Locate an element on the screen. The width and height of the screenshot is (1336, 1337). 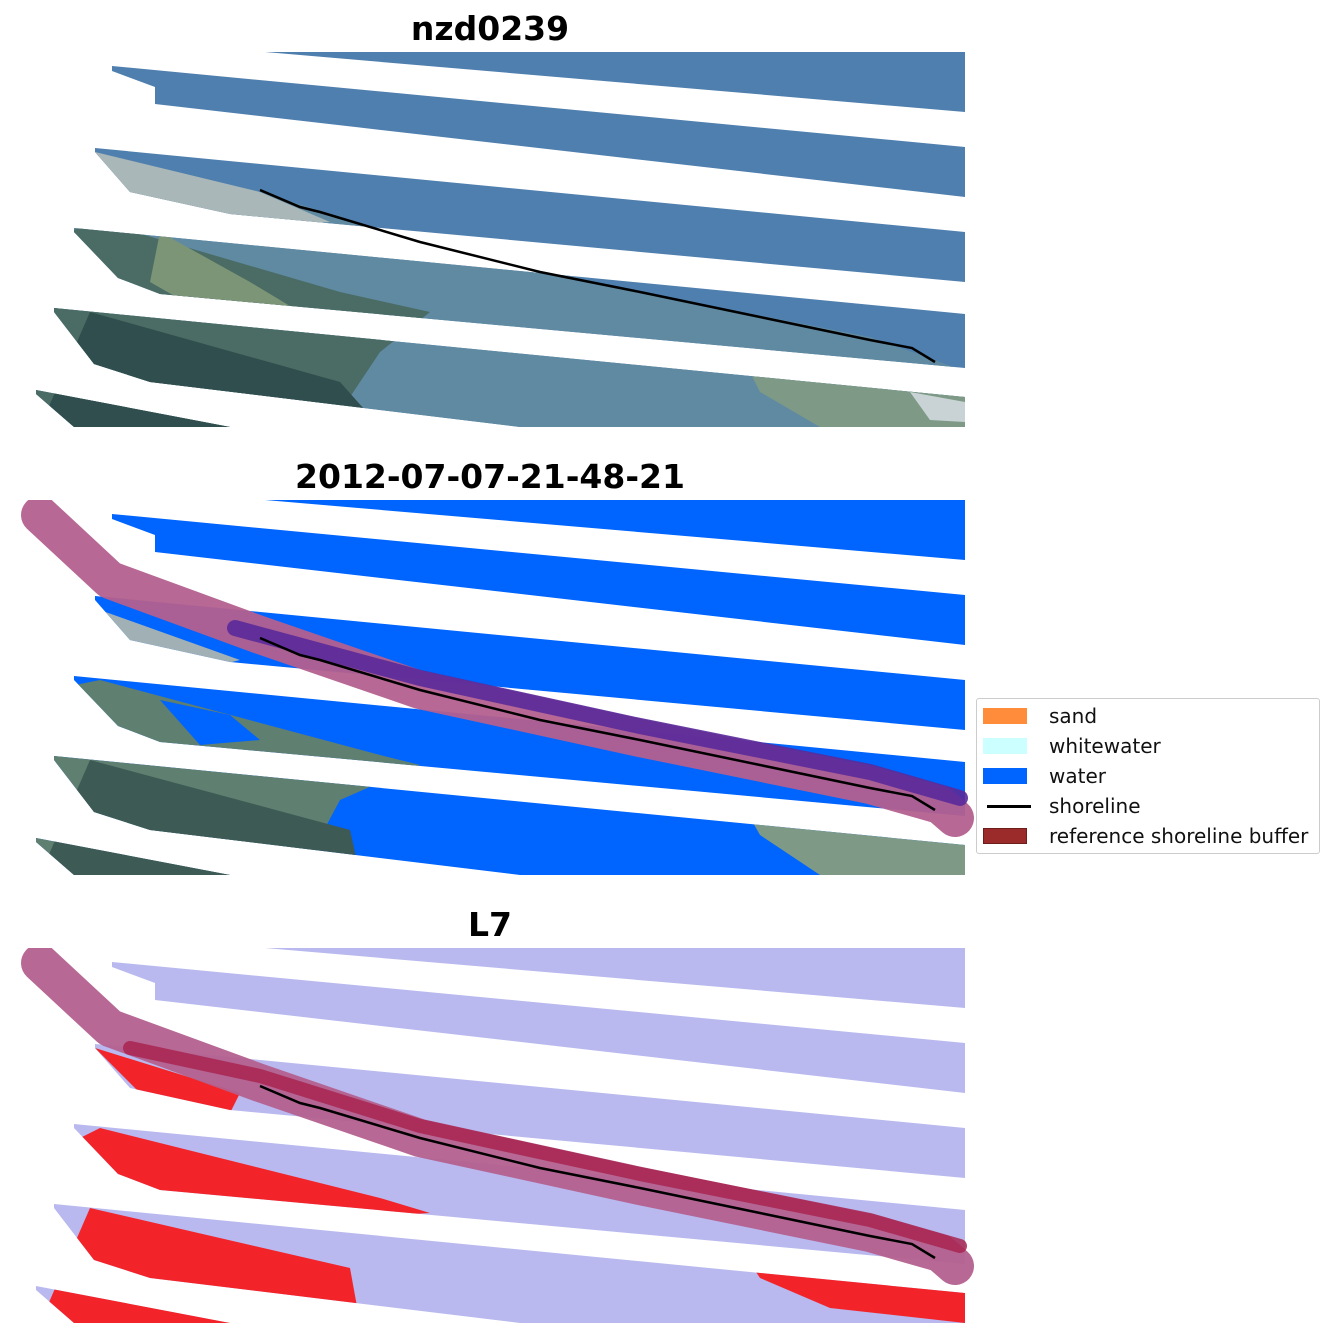
legend-item-whitewater: whitewater is located at coordinates (1148, 746).